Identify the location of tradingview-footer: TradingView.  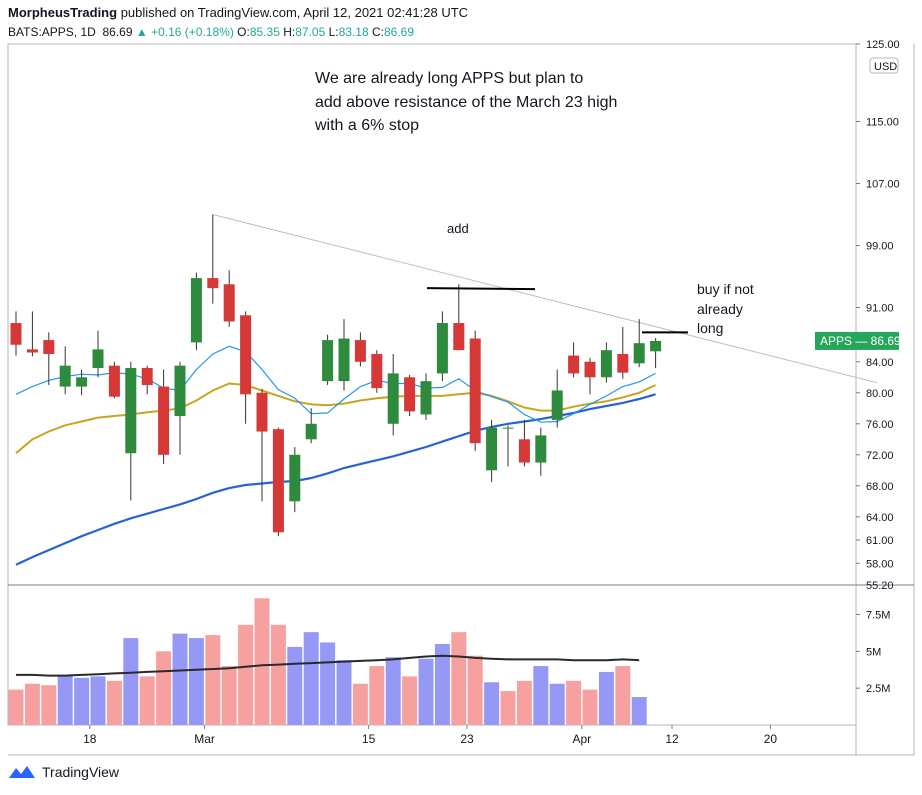
(63, 772).